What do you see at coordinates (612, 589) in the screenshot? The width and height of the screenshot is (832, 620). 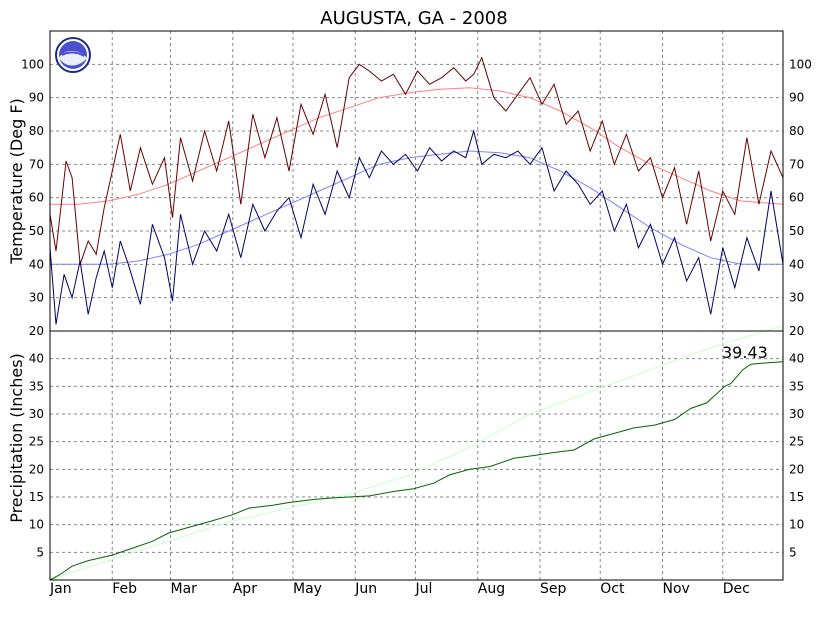 I see `month-tick-label: Oct` at bounding box center [612, 589].